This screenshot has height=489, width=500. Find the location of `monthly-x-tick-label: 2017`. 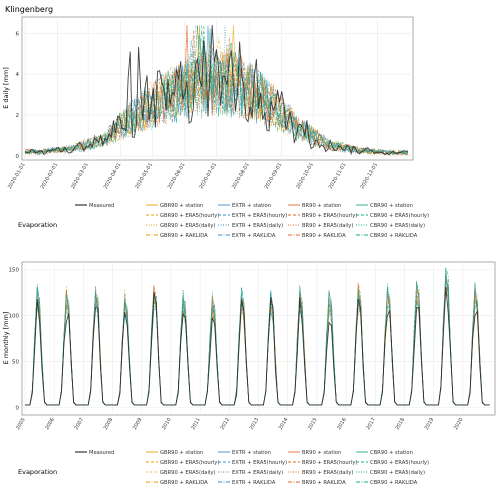

monthly-x-tick-label: 2017 is located at coordinates (371, 424).